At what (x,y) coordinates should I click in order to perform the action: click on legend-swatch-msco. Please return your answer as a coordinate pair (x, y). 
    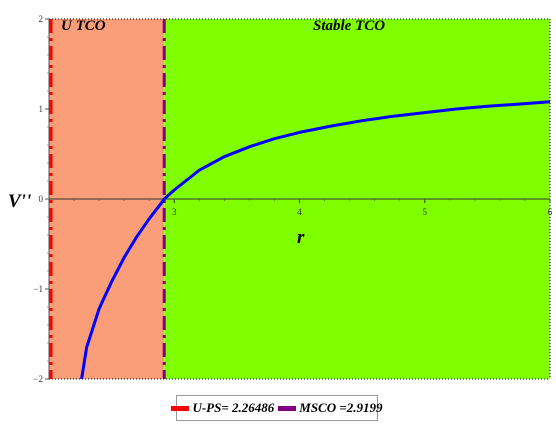
    Looking at the image, I should click on (287, 408).